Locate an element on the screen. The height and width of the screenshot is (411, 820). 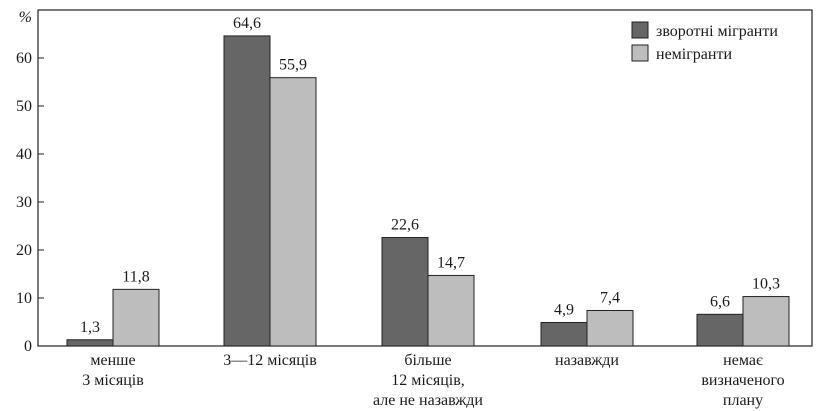
x-category-label: більше is located at coordinates (427, 360).